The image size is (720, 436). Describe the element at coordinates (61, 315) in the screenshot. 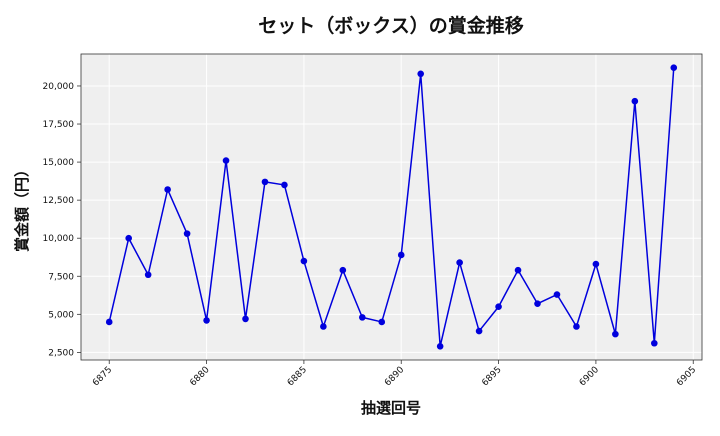

I see `y-tick-label: 5,000` at that location.